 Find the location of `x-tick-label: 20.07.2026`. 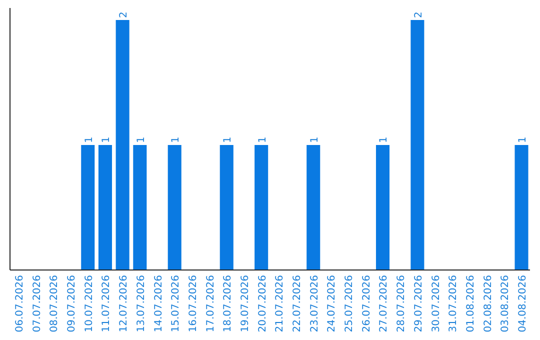

x-tick-label: 20.07.2026 is located at coordinates (262, 303).